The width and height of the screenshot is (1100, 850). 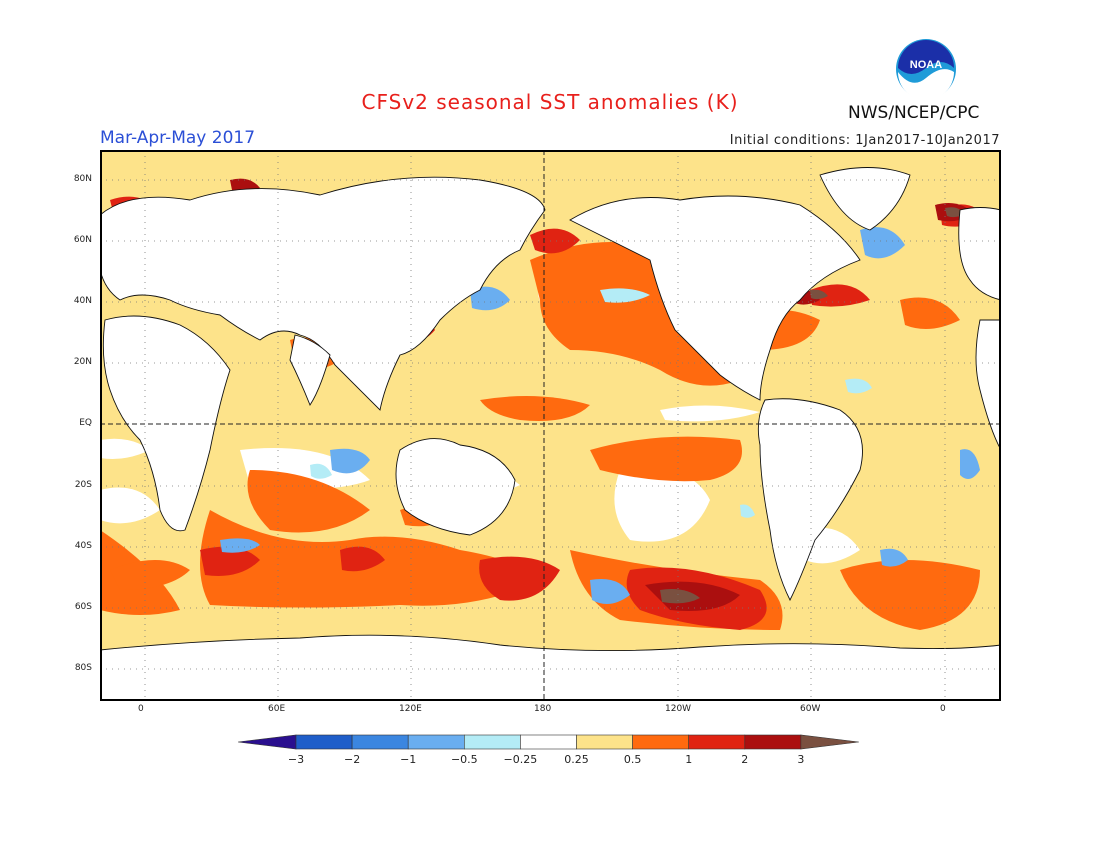 I want to click on lat-tick-label: 60N, so click(x=82, y=240).